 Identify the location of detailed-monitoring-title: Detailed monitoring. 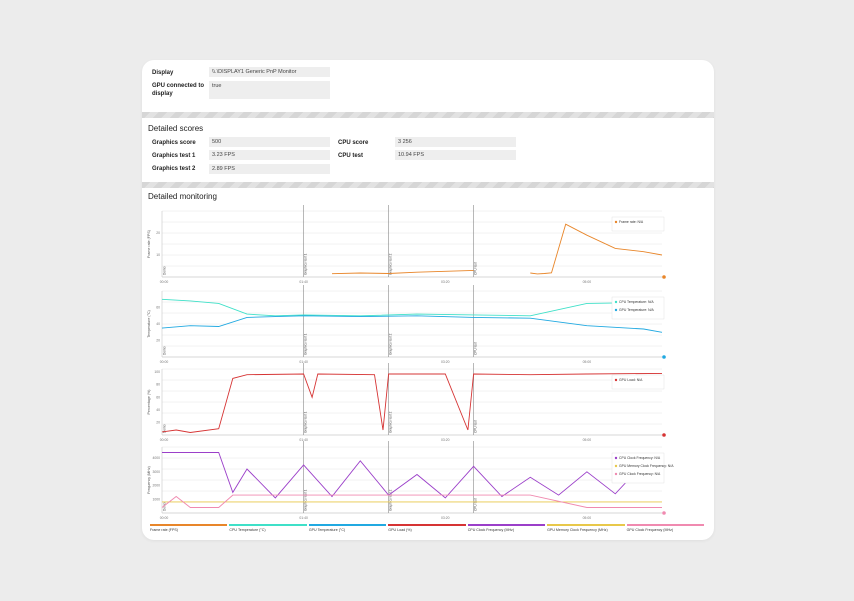
(182, 196).